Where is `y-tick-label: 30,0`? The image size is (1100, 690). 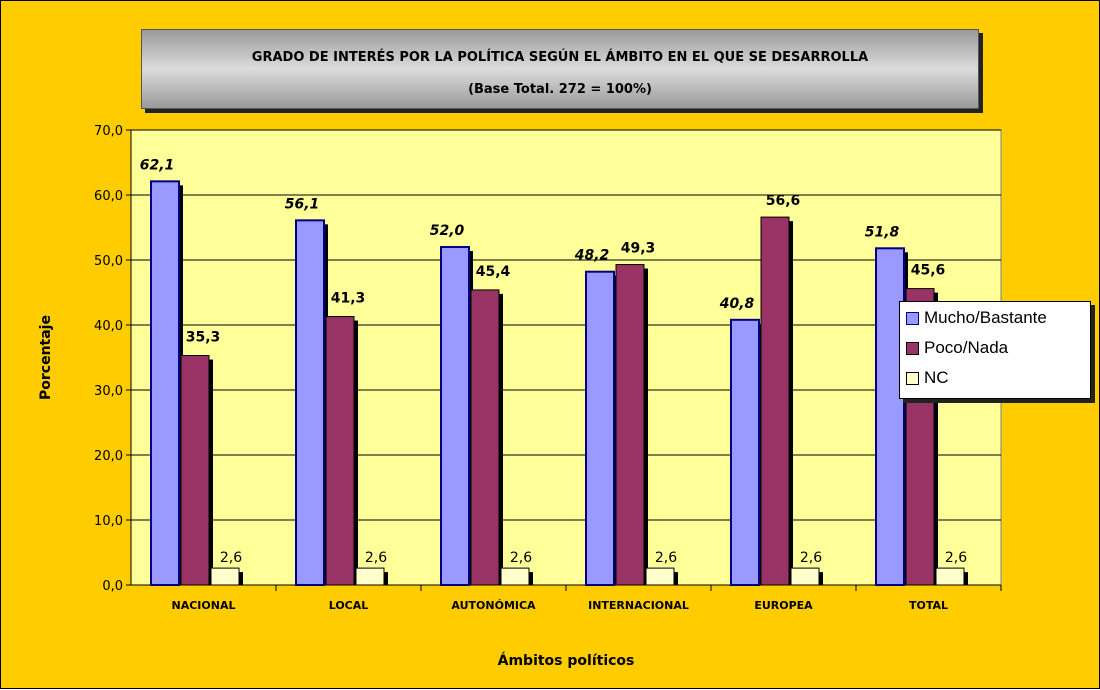 y-tick-label: 30,0 is located at coordinates (108, 391).